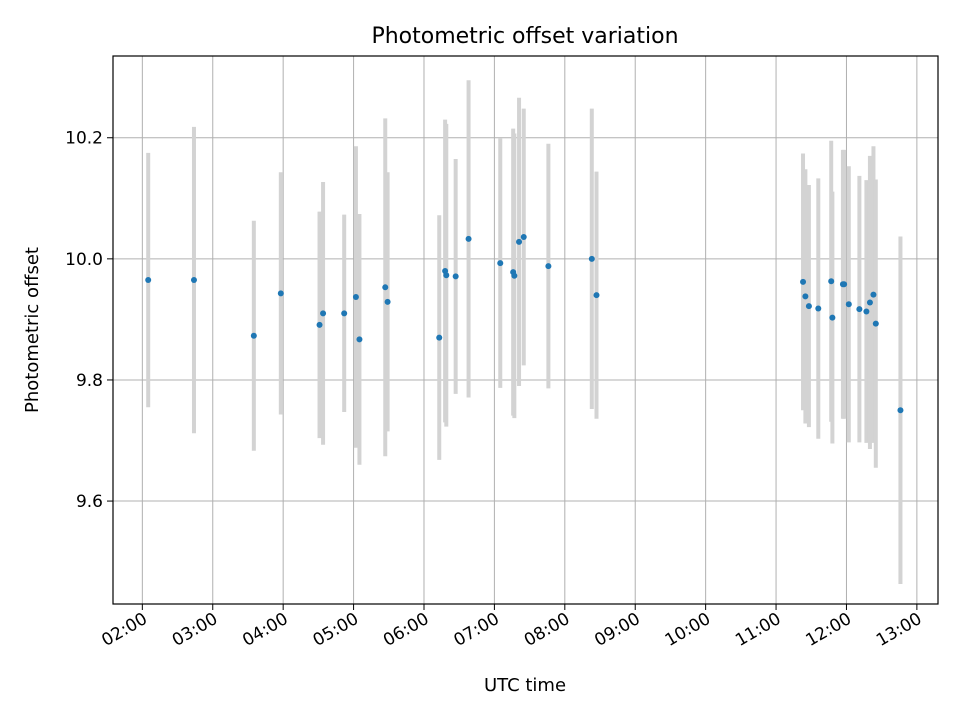 The image size is (960, 720). What do you see at coordinates (84, 260) in the screenshot?
I see `y-tick-label: 10.0` at bounding box center [84, 260].